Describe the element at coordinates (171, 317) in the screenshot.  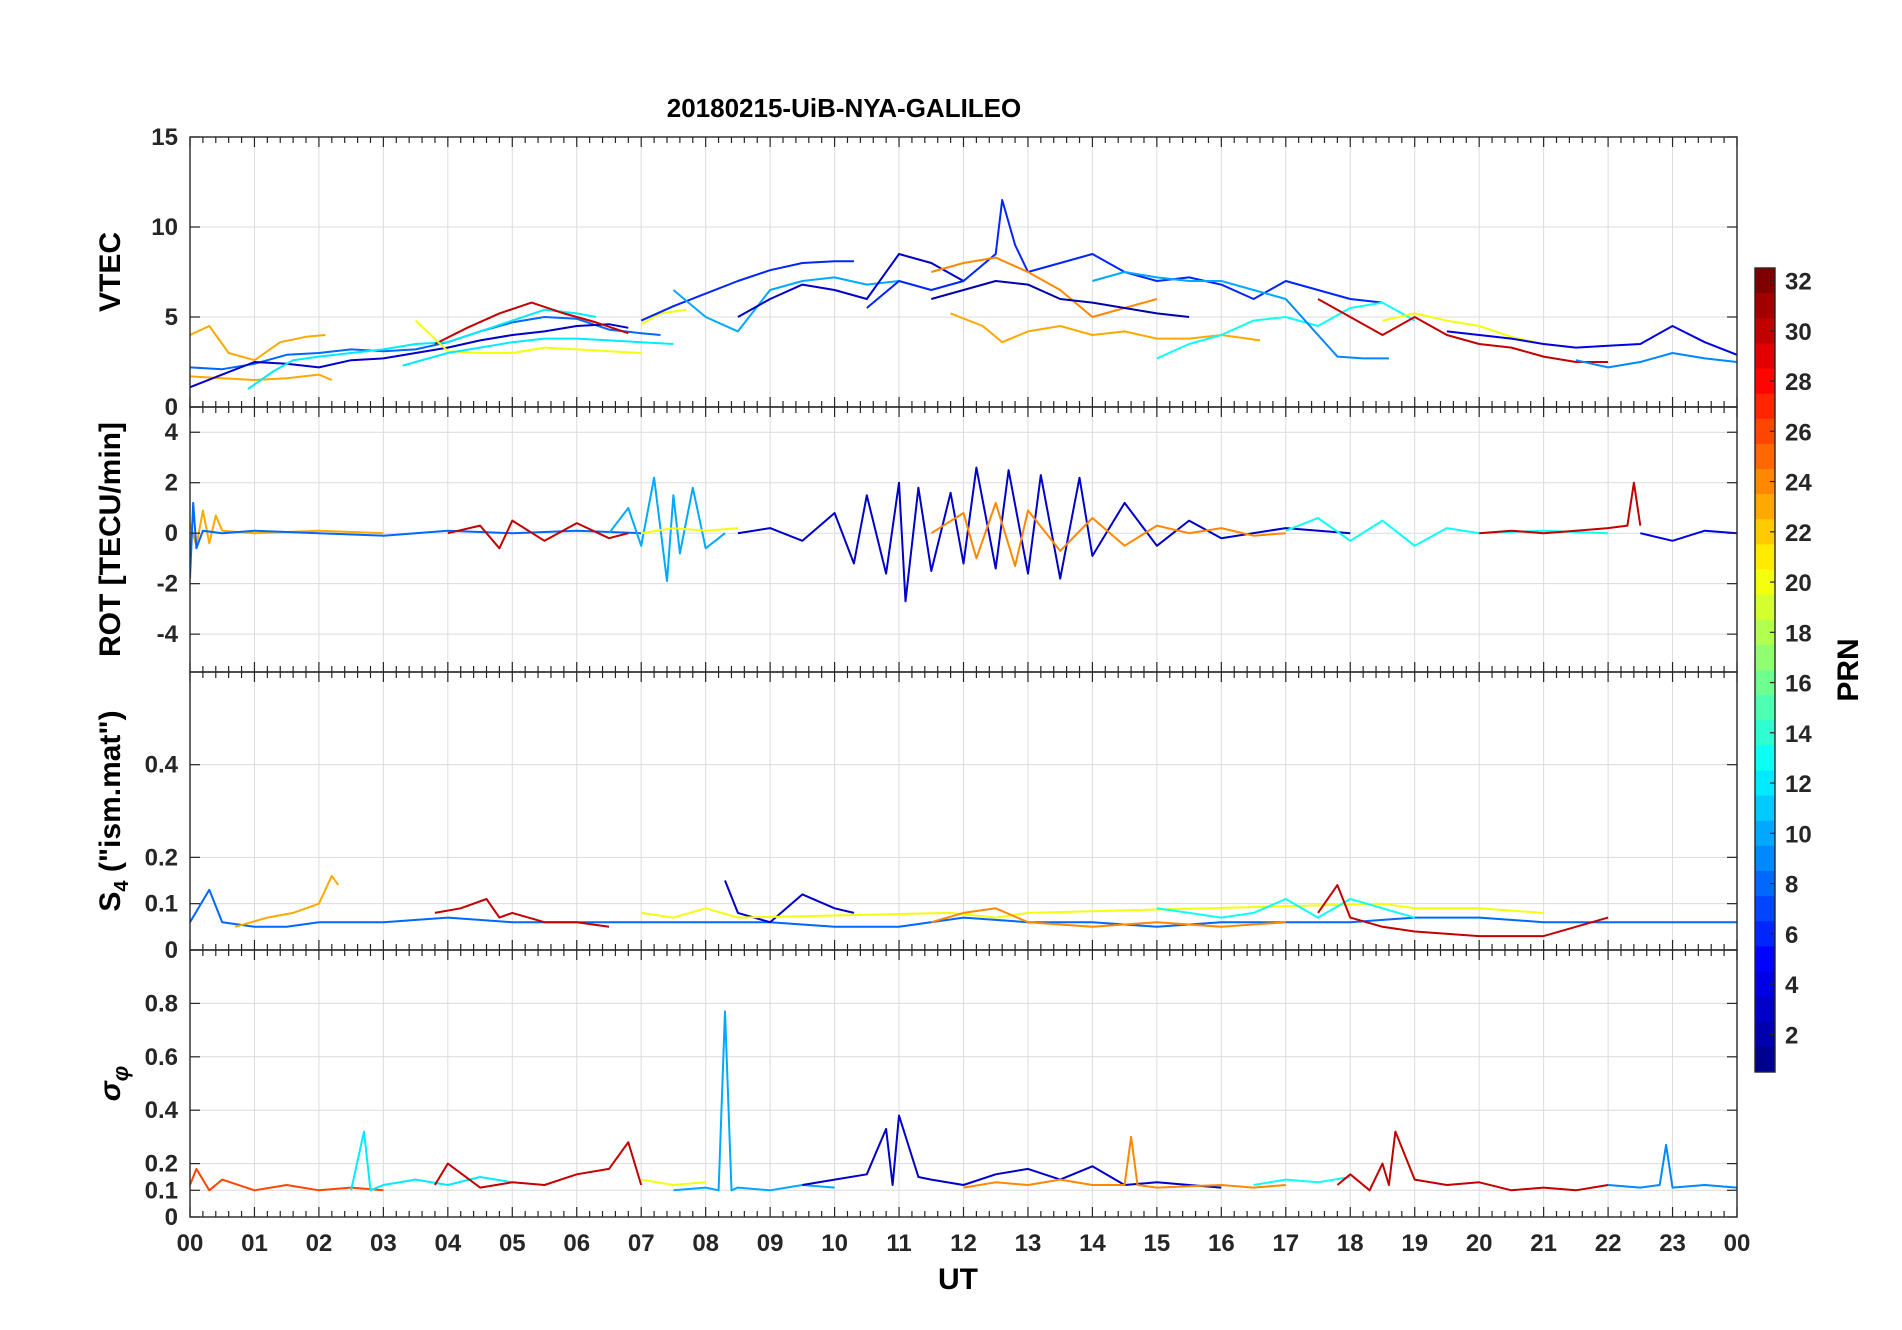
I see `y-tick-label: 5` at that location.